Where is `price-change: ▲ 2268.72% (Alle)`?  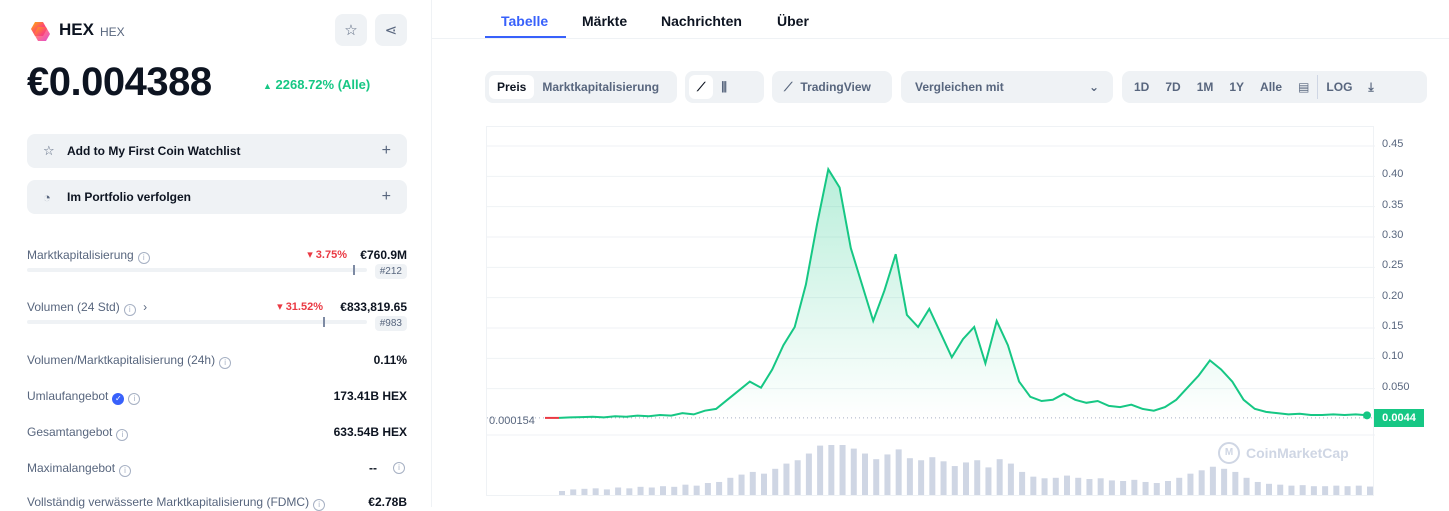
price-change: ▲ 2268.72% (Alle) is located at coordinates (317, 84).